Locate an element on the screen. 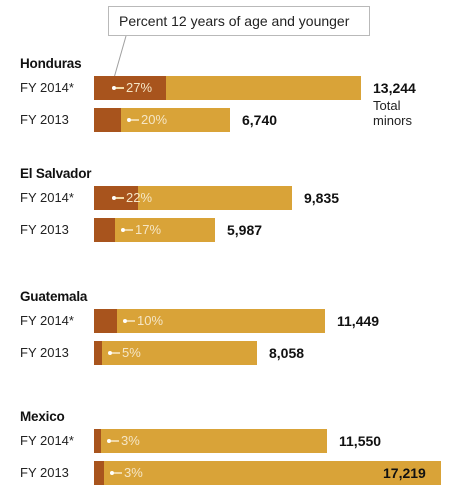  young-percent-label: 22% is located at coordinates (139, 197).